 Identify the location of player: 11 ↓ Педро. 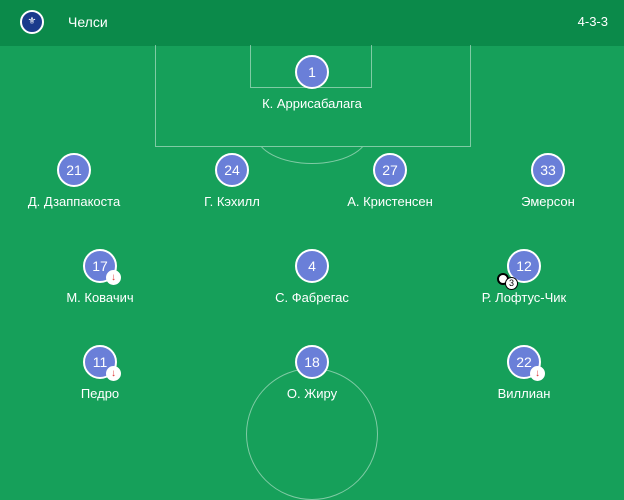
(100, 373).